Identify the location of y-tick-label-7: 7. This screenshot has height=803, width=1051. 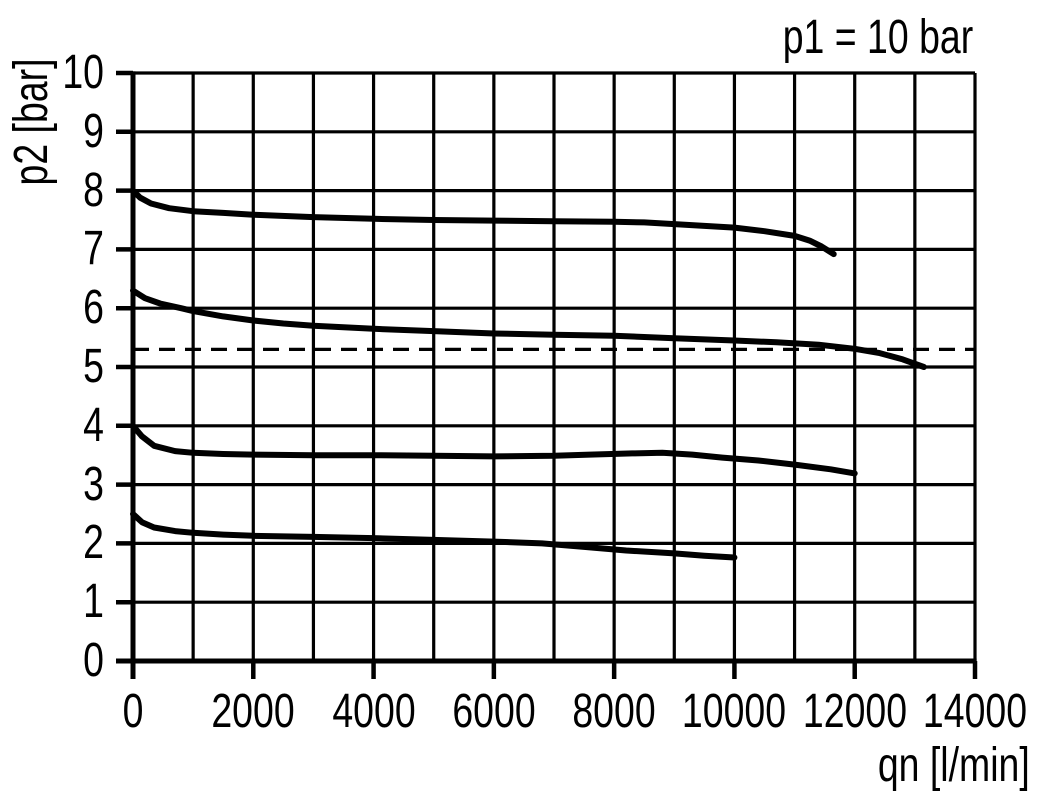
(93, 248).